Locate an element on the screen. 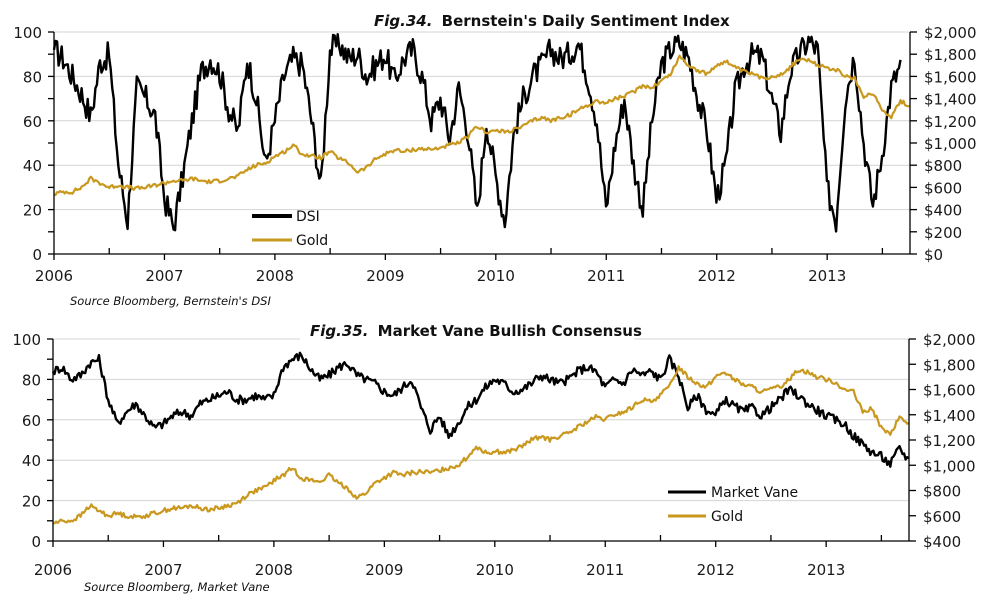 This screenshot has width=998, height=612. title-text: Bernstein's Daily Sentiment Index is located at coordinates (586, 21).